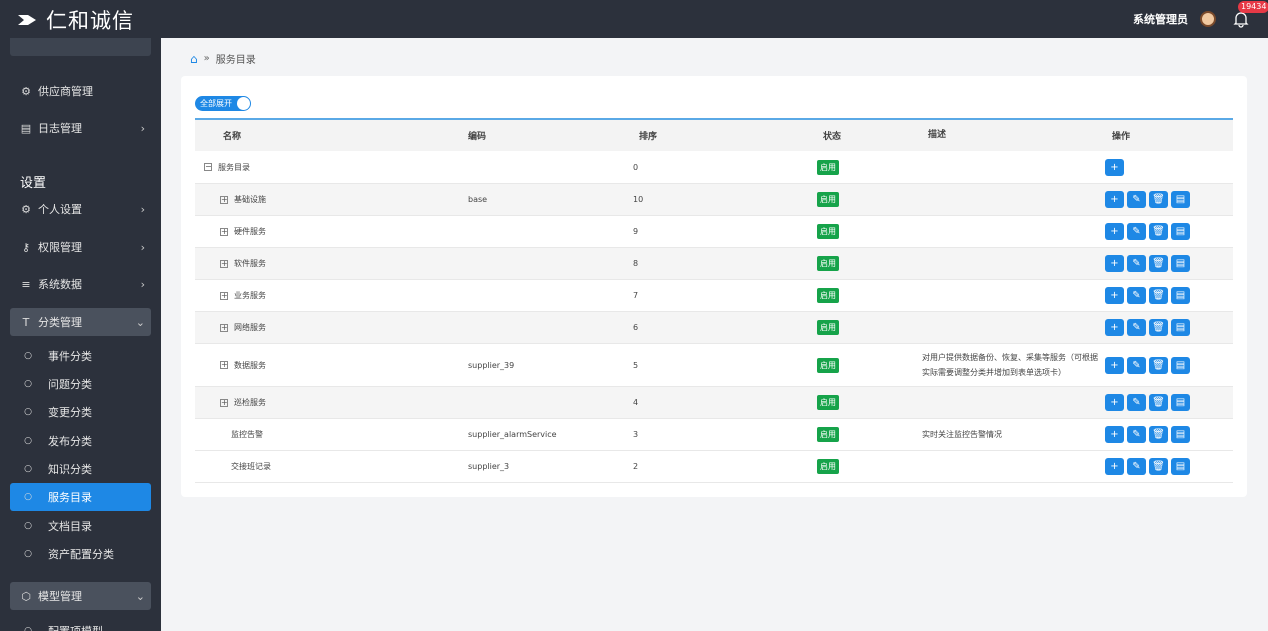 Image resolution: width=1268 pixels, height=631 pixels. What do you see at coordinates (478, 199) in the screenshot?
I see `row-code: base` at bounding box center [478, 199].